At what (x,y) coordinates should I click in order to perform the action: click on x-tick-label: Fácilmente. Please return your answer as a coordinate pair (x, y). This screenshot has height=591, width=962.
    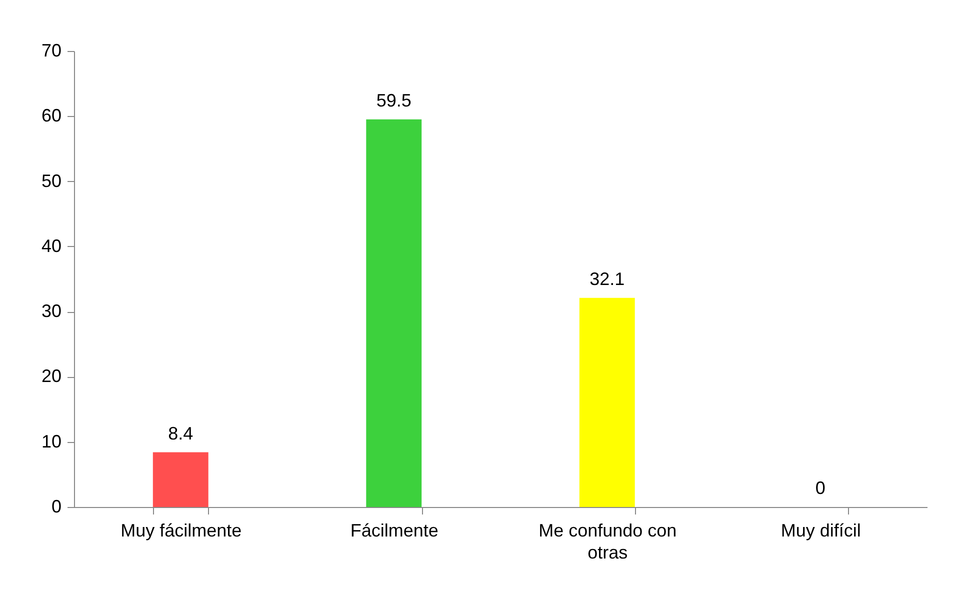
    Looking at the image, I should click on (394, 530).